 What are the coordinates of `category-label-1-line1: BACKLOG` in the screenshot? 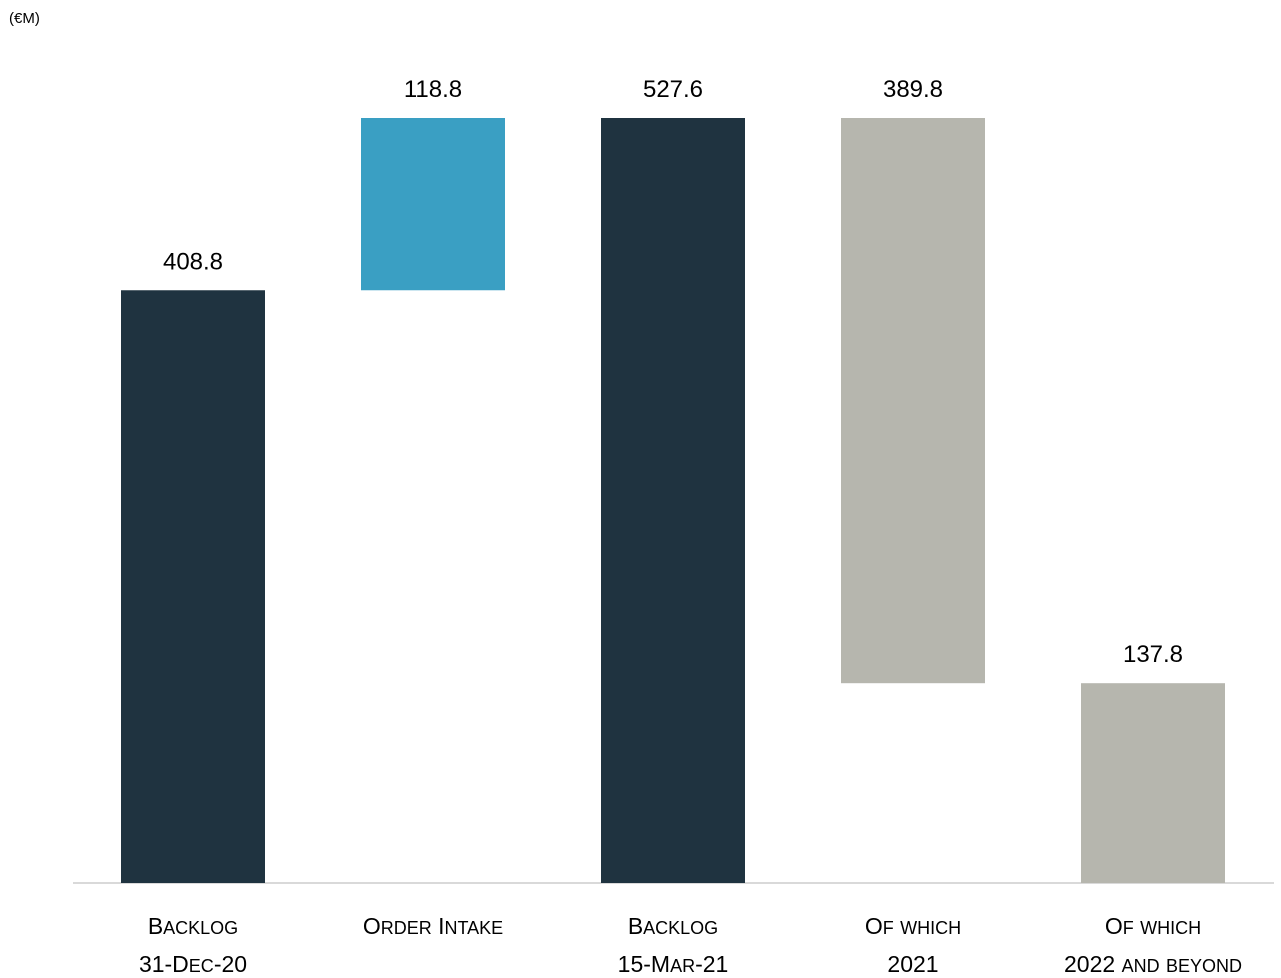 It's located at (193, 926).